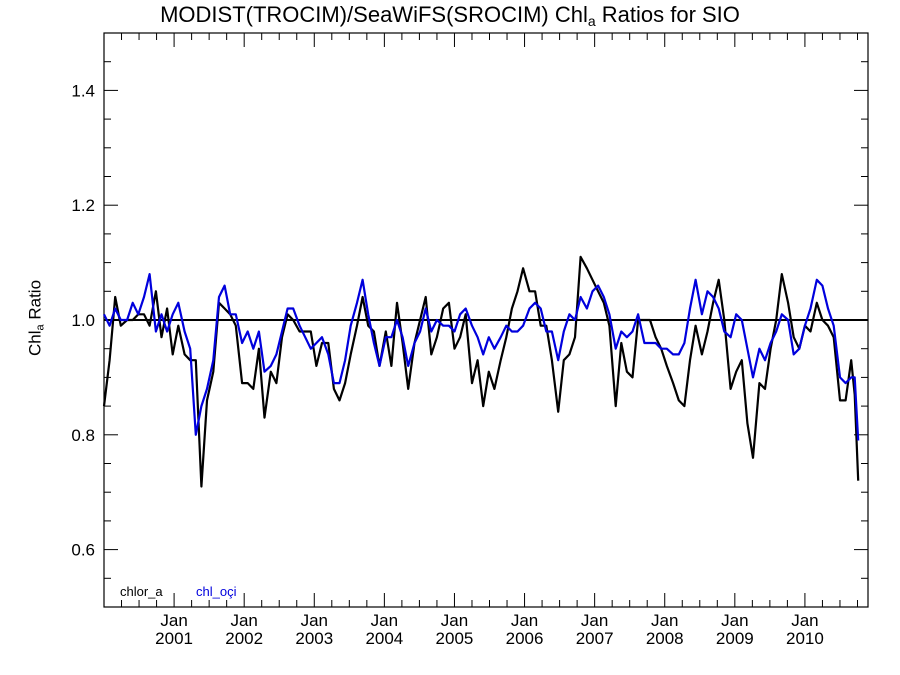  I want to click on y-tick-label: 1.0, so click(83, 320).